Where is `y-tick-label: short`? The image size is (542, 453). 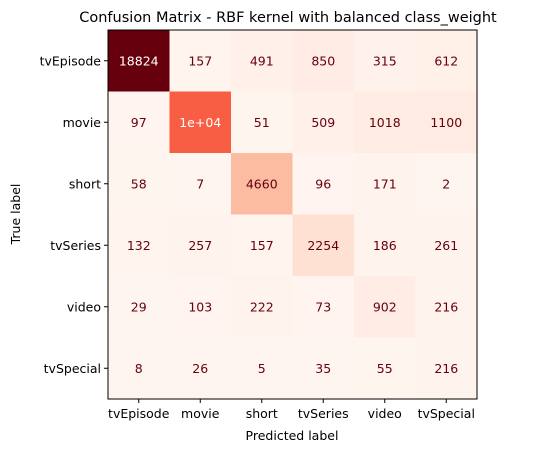
y-tick-label: short is located at coordinates (85, 183).